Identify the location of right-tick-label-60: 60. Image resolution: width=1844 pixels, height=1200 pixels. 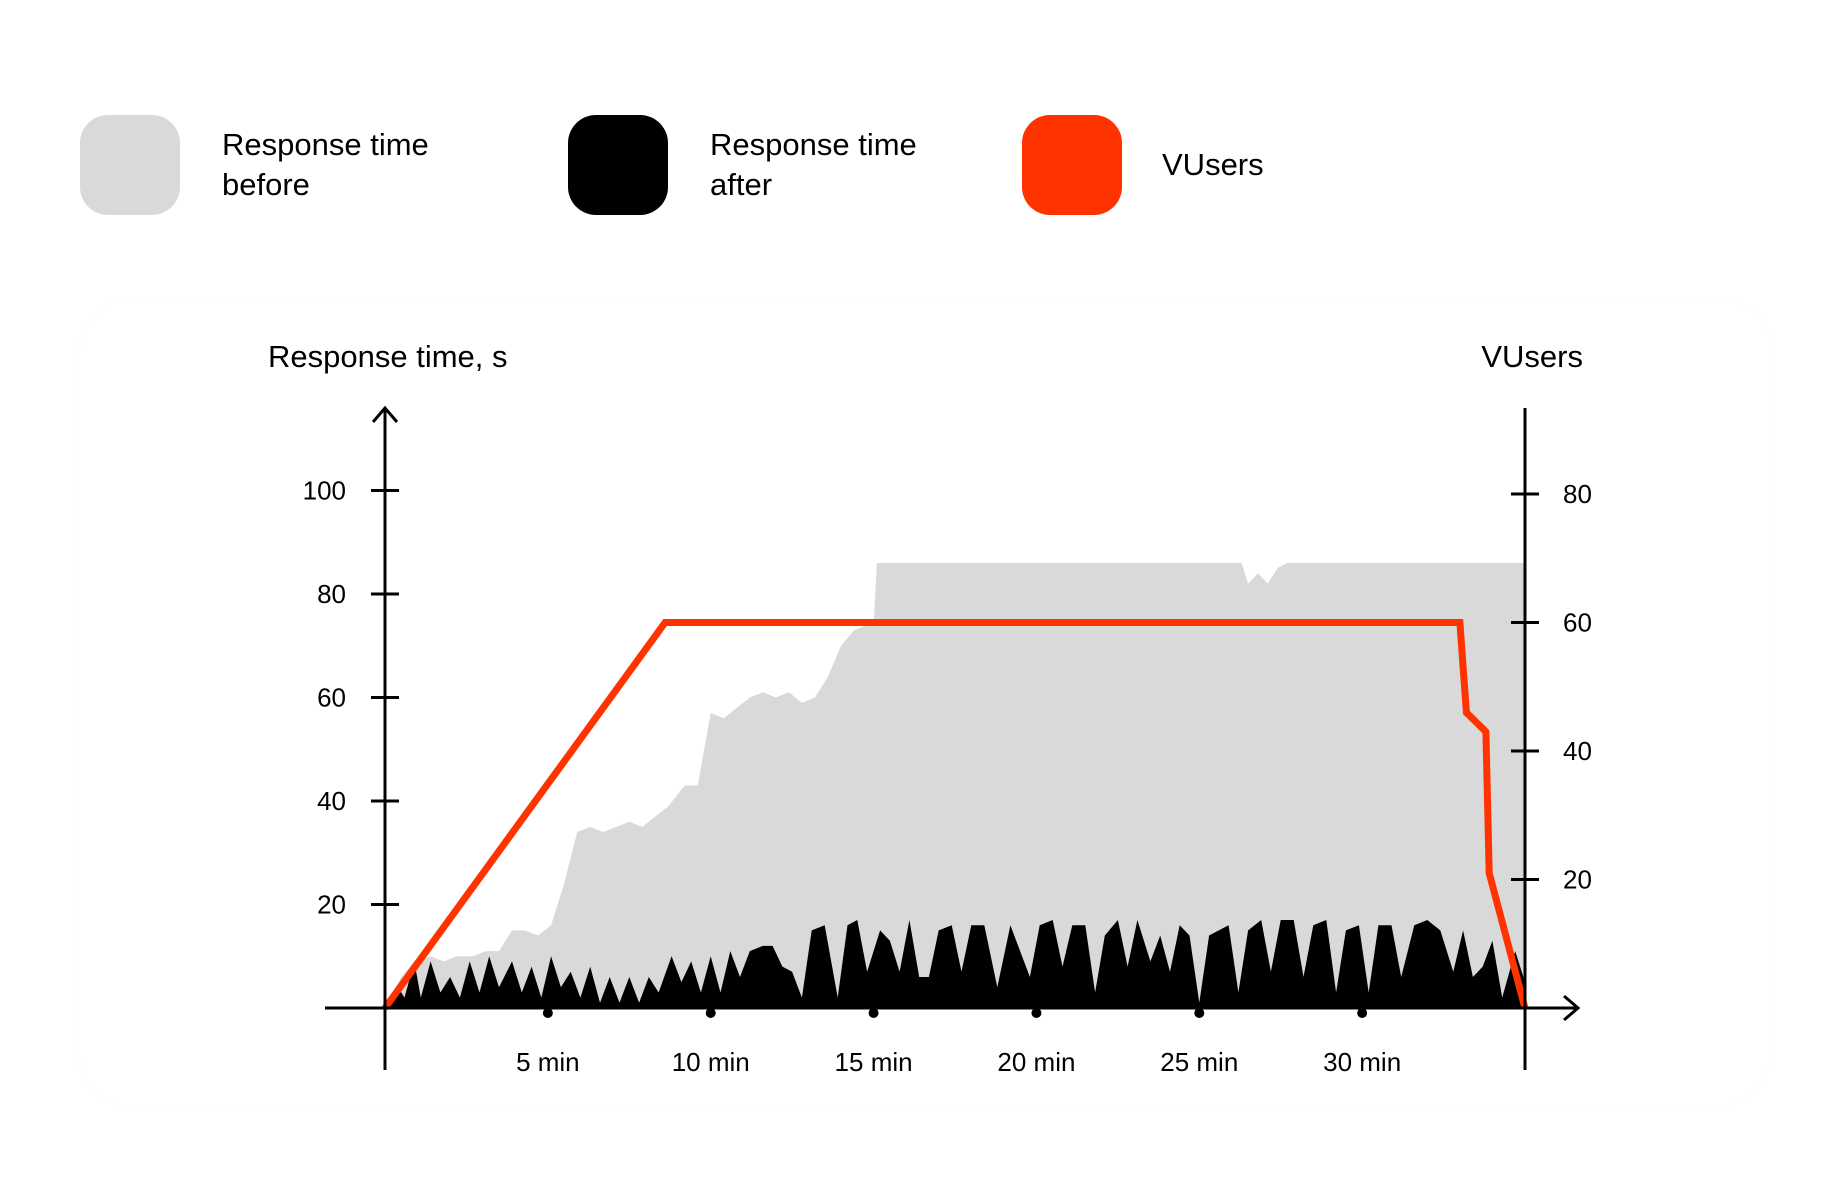
(1577, 623).